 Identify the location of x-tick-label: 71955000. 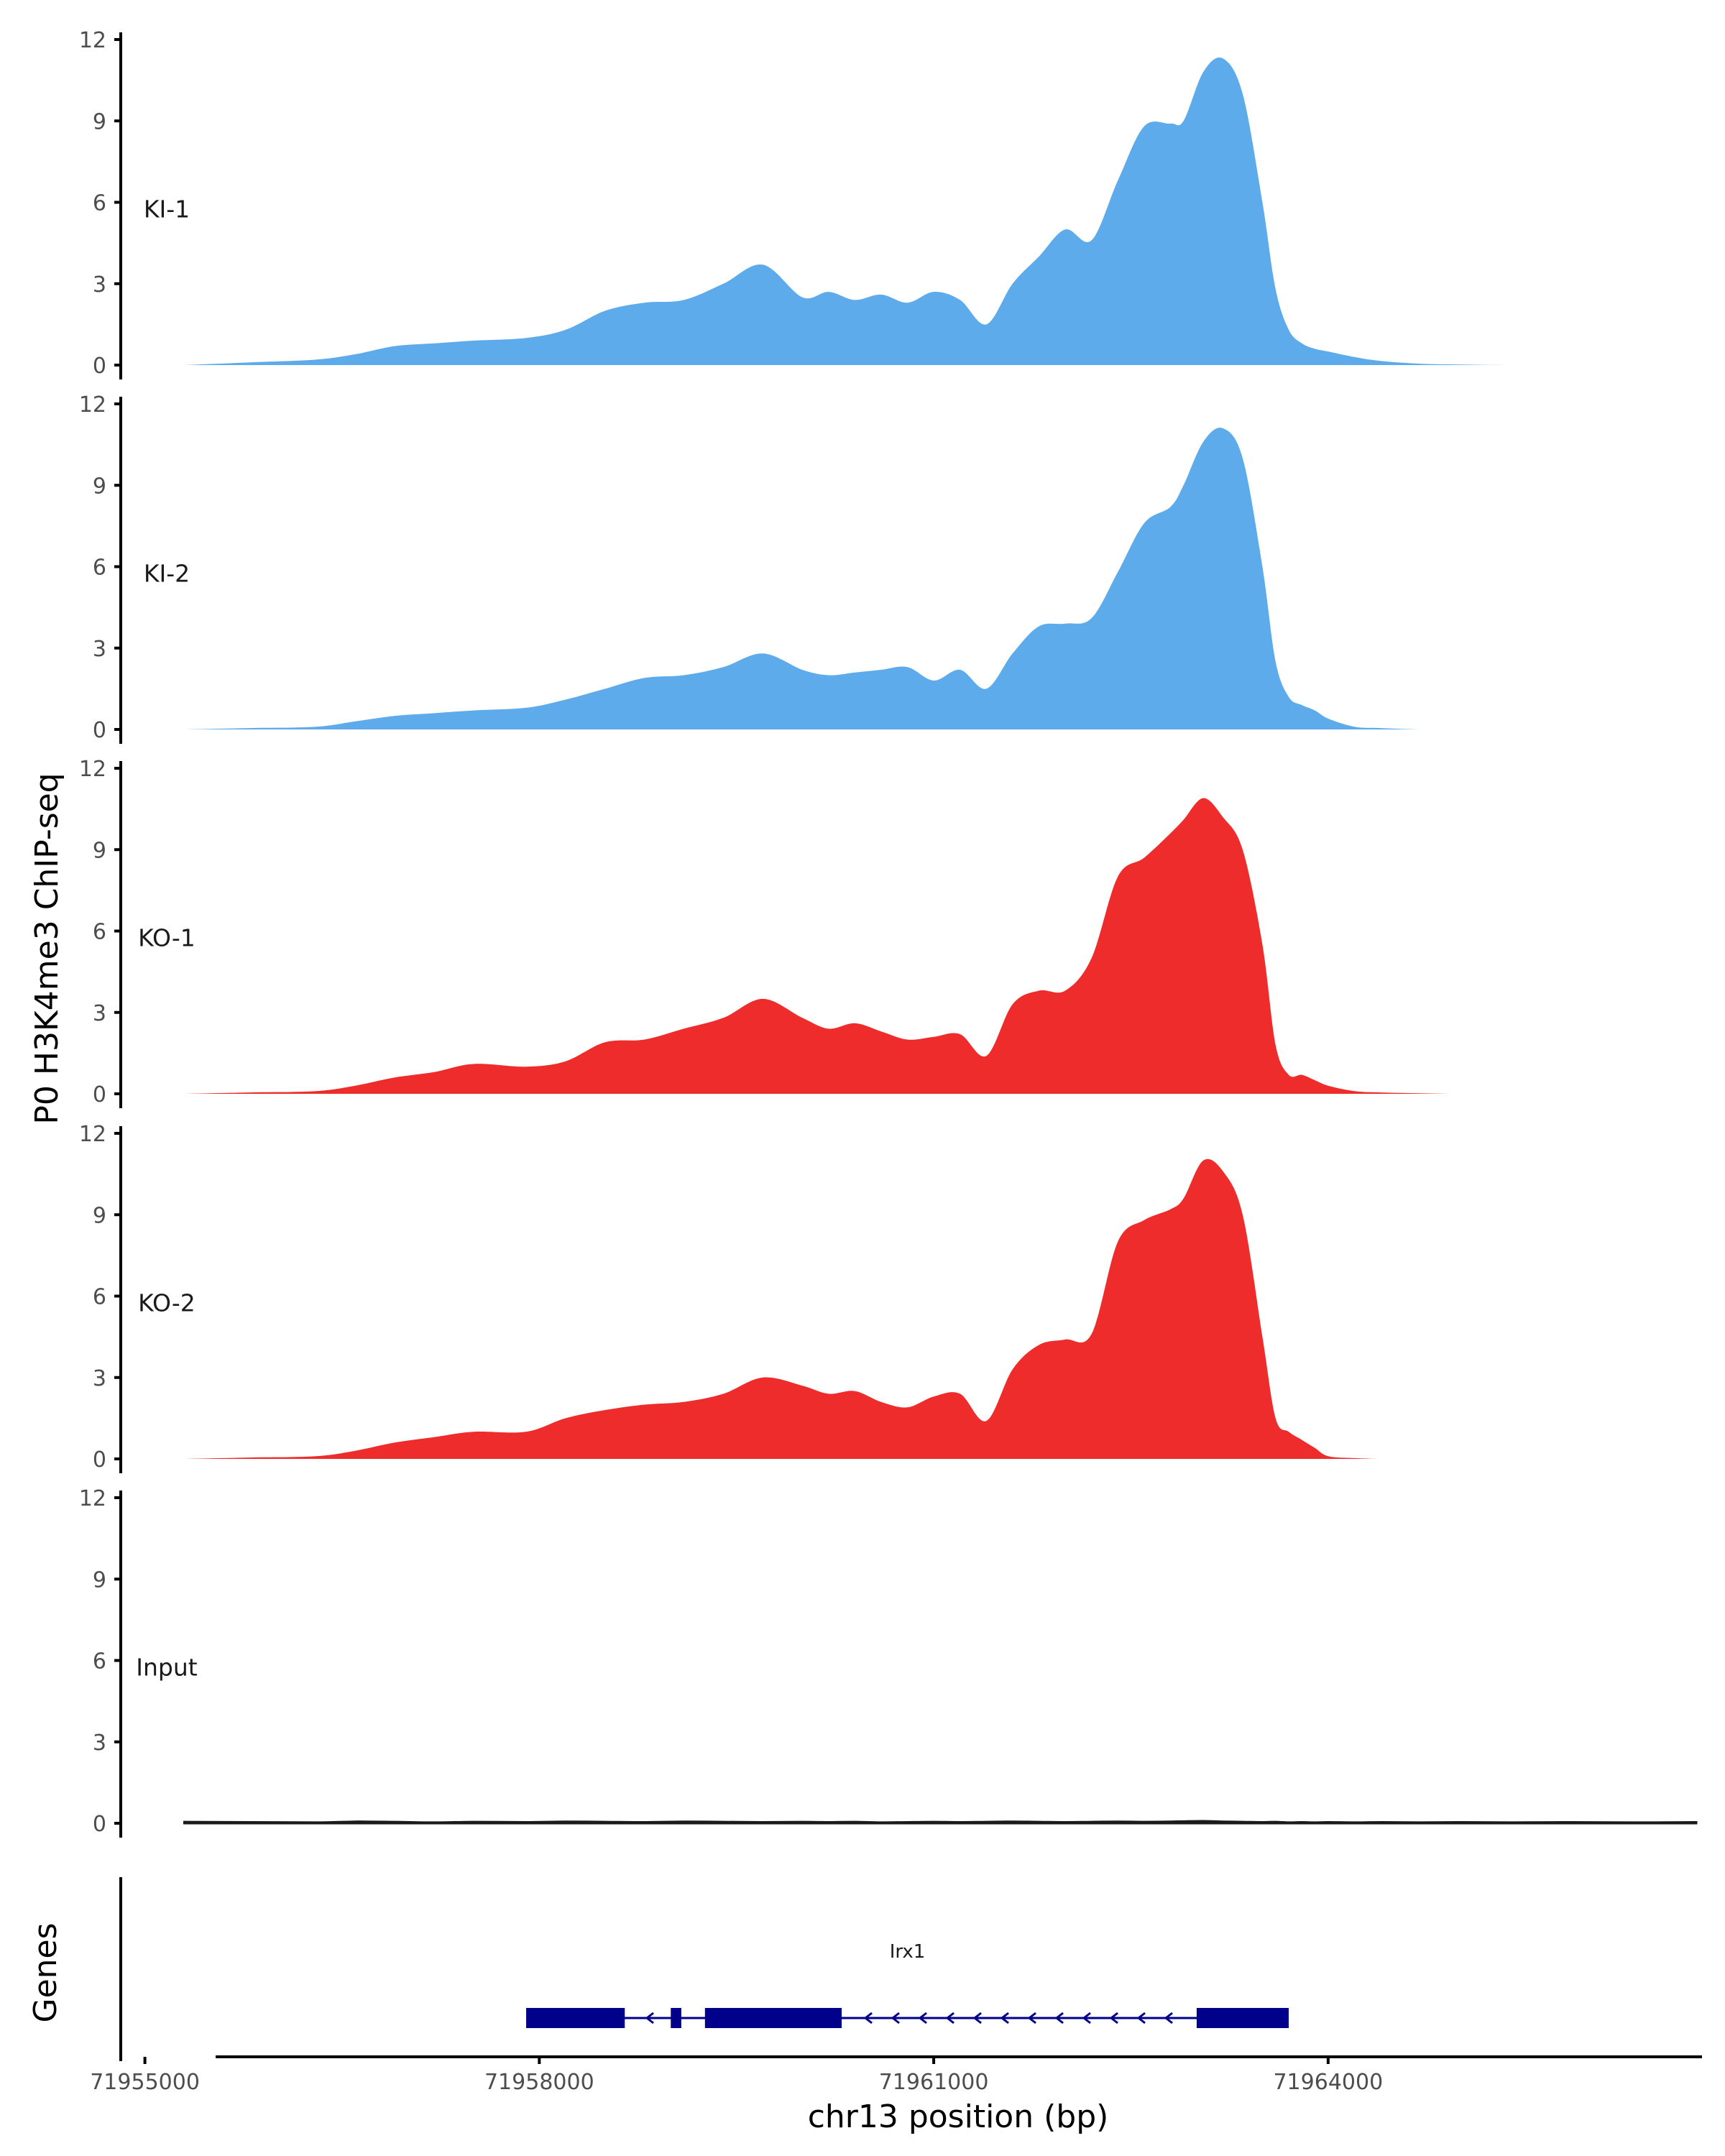
(145, 2082).